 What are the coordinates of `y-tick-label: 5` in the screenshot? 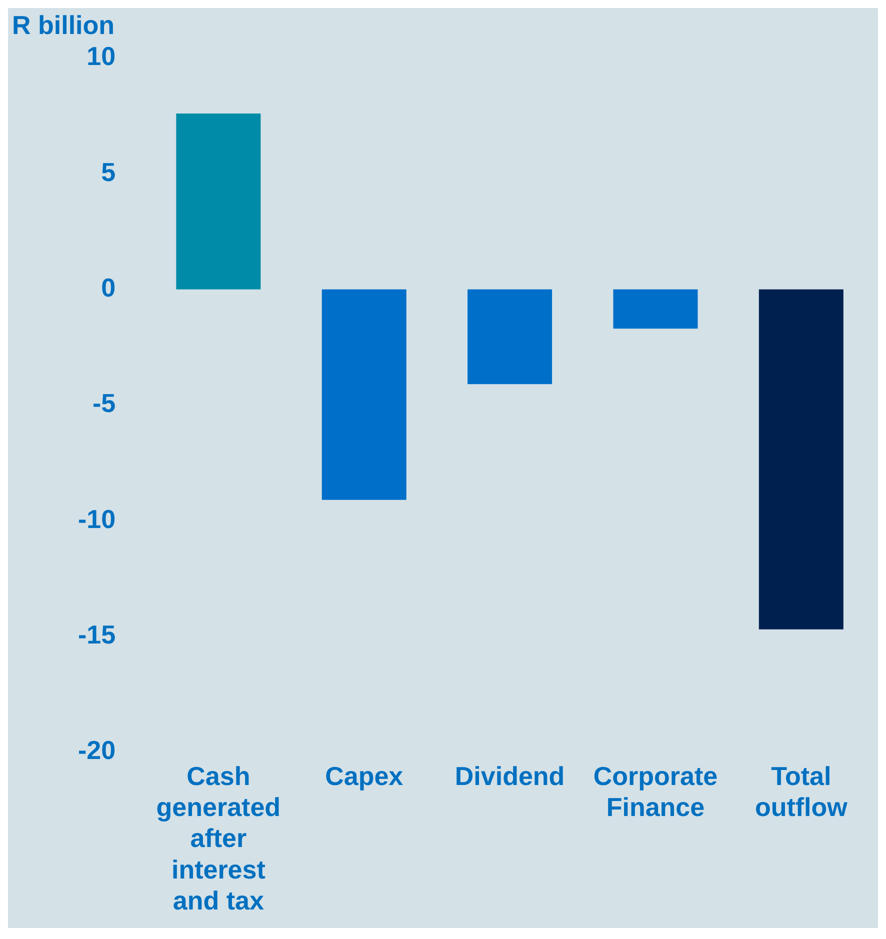 It's located at (108, 171).